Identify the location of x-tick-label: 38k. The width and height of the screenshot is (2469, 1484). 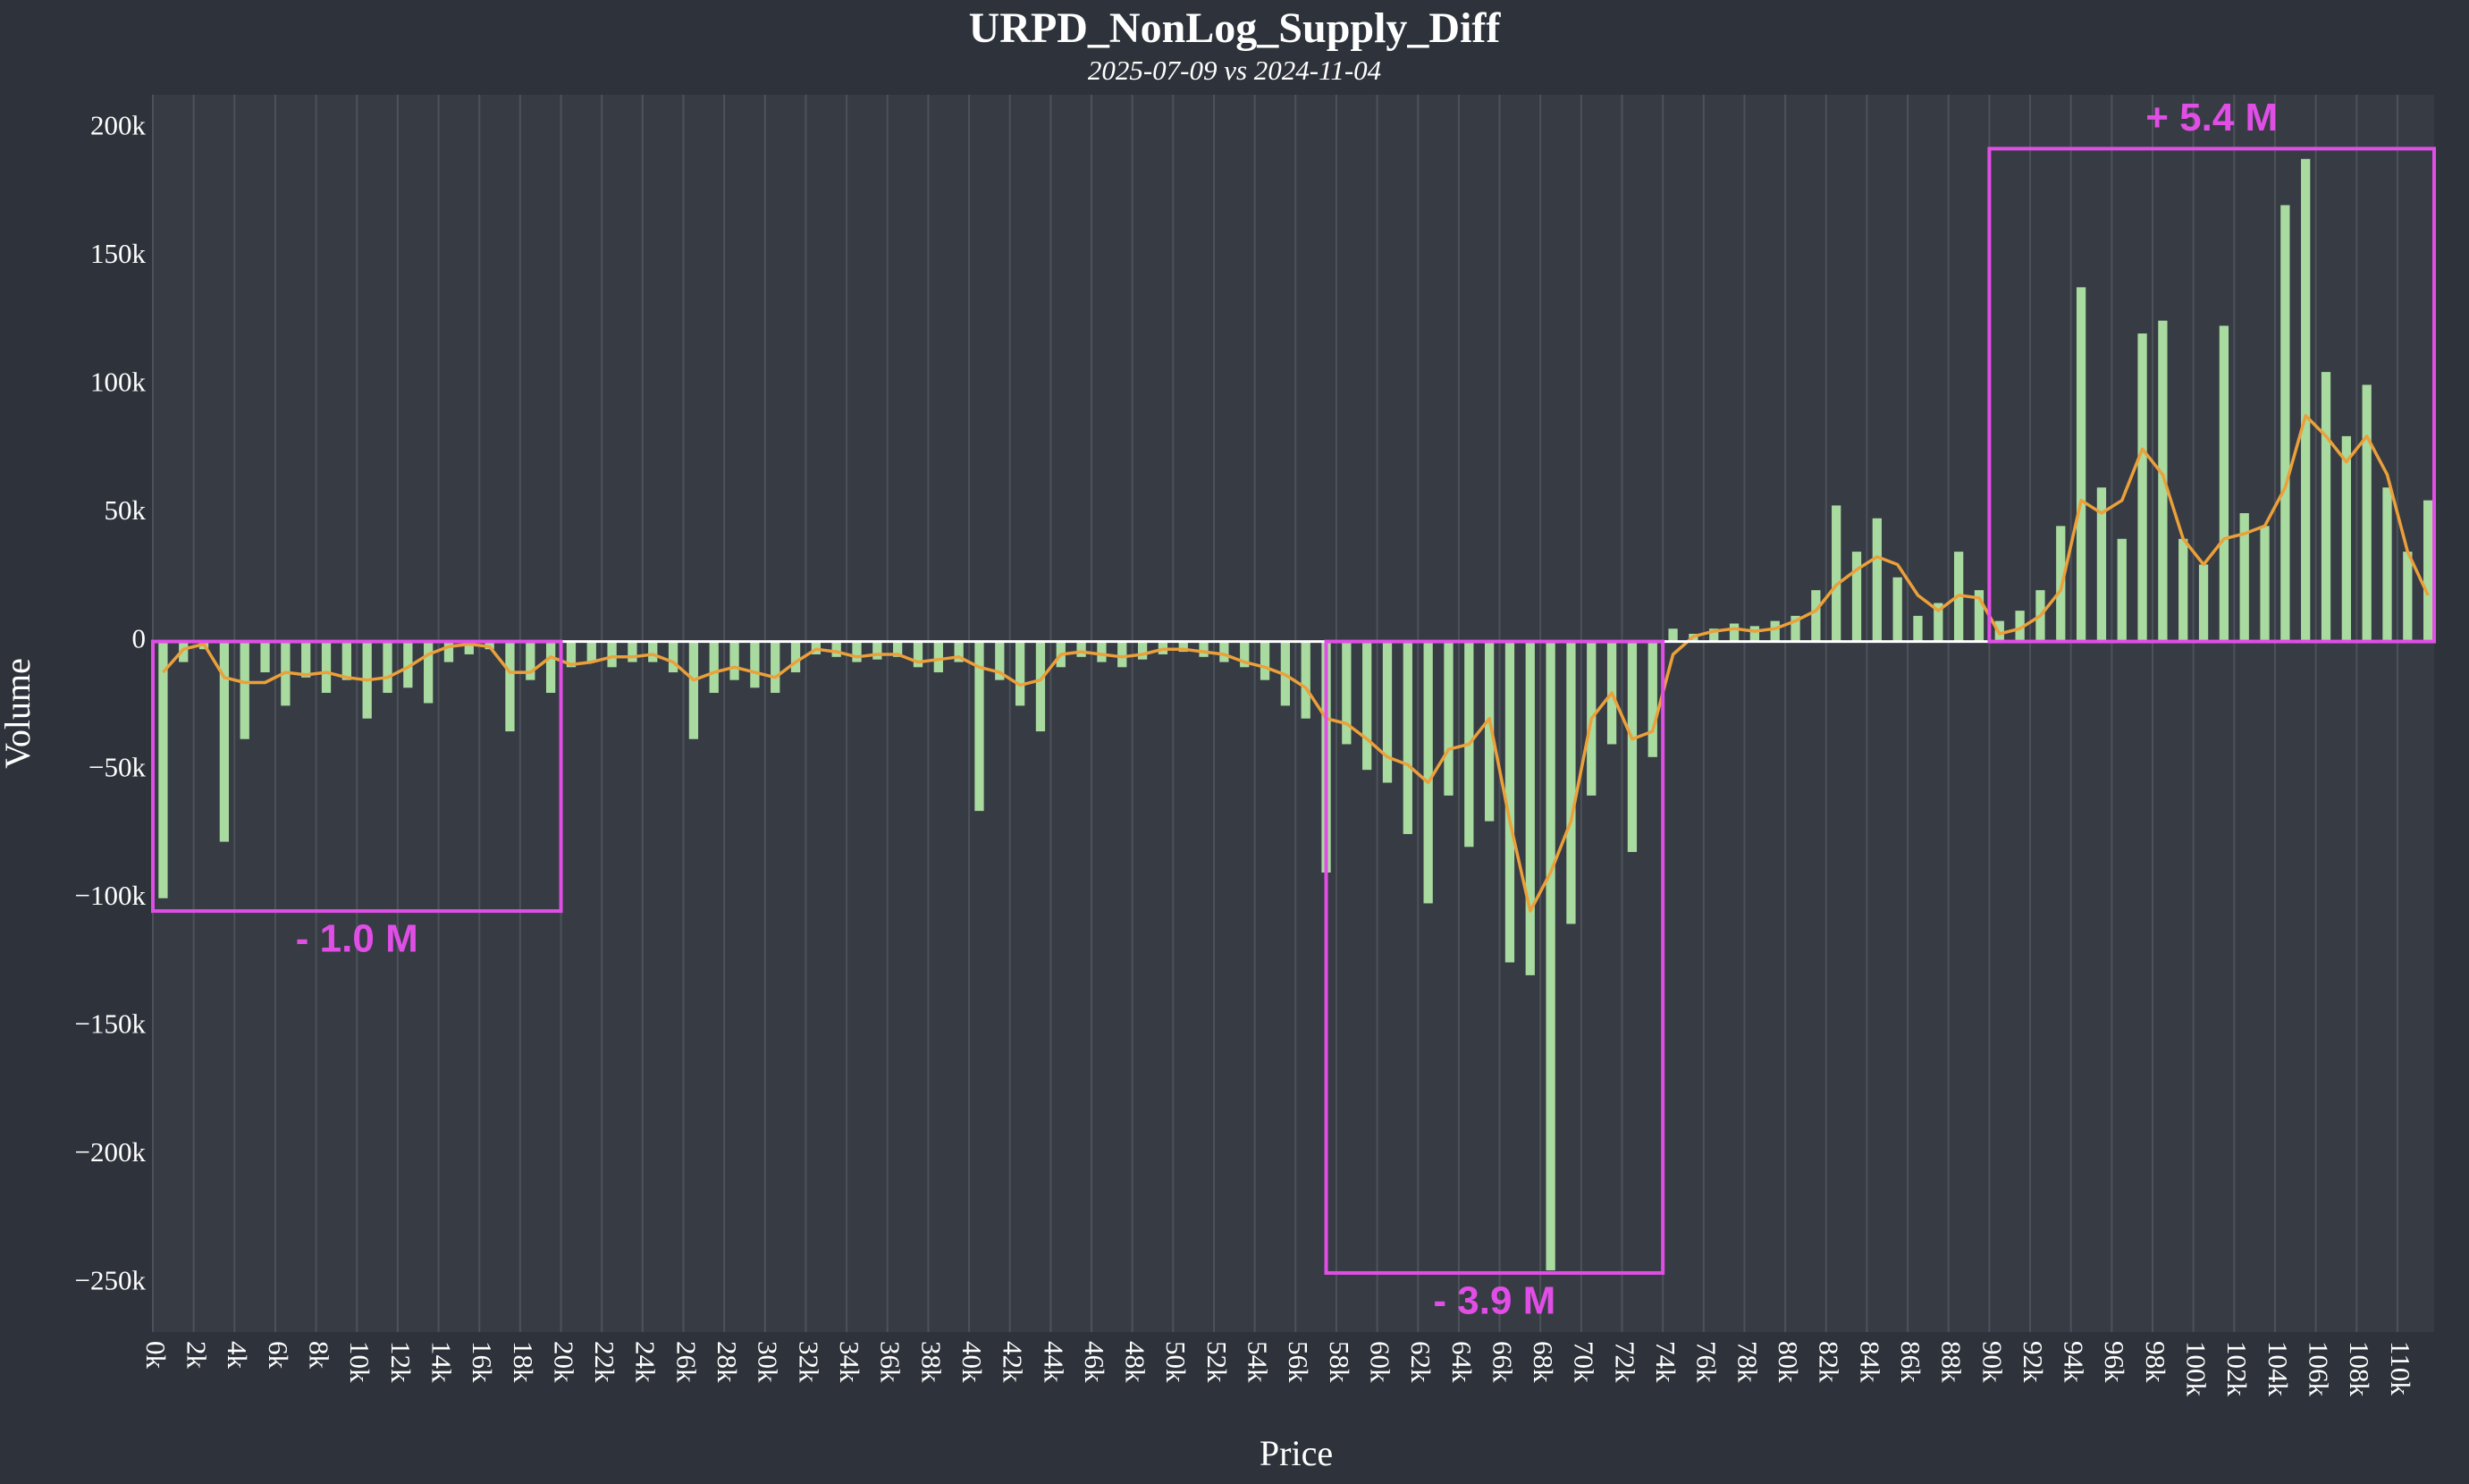
(931, 1362).